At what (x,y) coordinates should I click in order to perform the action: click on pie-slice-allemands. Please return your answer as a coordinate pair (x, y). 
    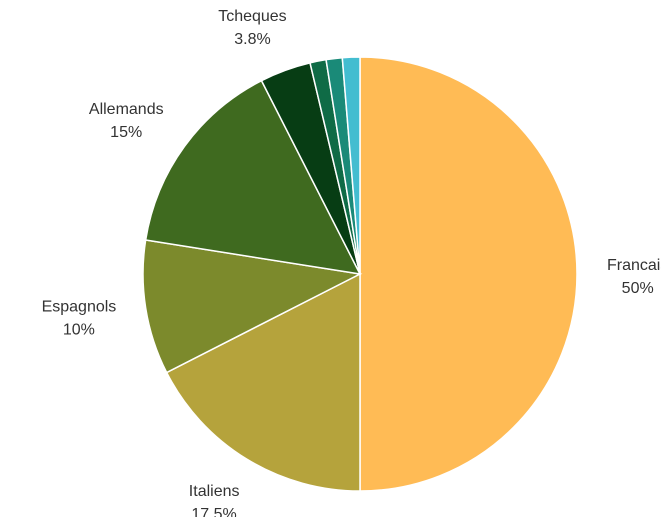
    Looking at the image, I should click on (253, 177).